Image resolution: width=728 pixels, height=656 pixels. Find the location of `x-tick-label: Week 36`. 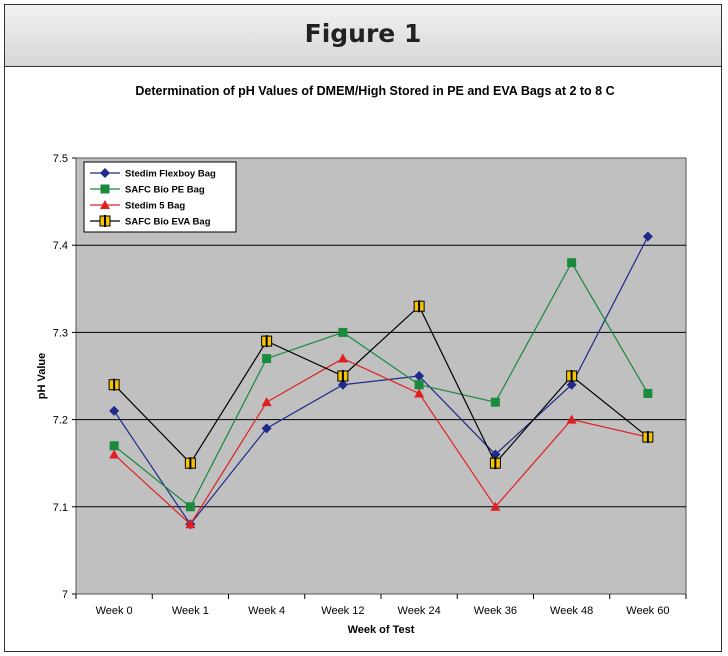

x-tick-label: Week 36 is located at coordinates (495, 611).